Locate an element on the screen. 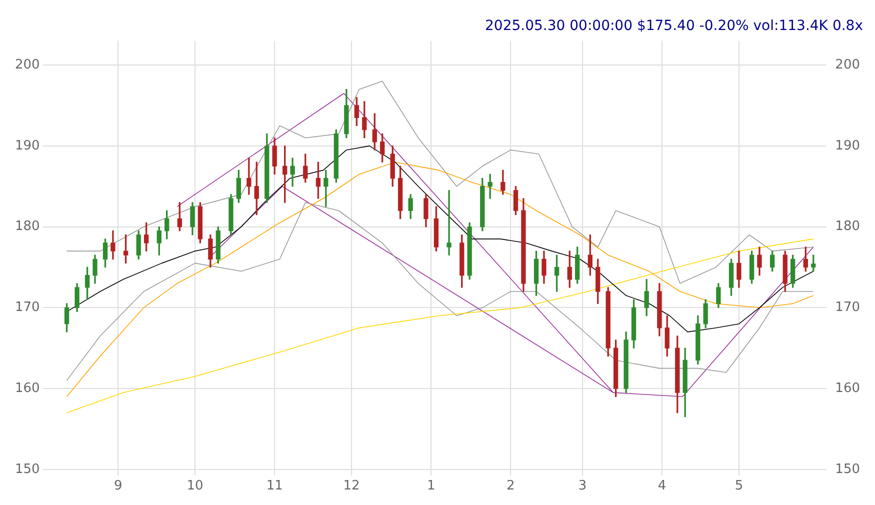 The image size is (875, 505). y2-tick-label: 160 is located at coordinates (847, 388).